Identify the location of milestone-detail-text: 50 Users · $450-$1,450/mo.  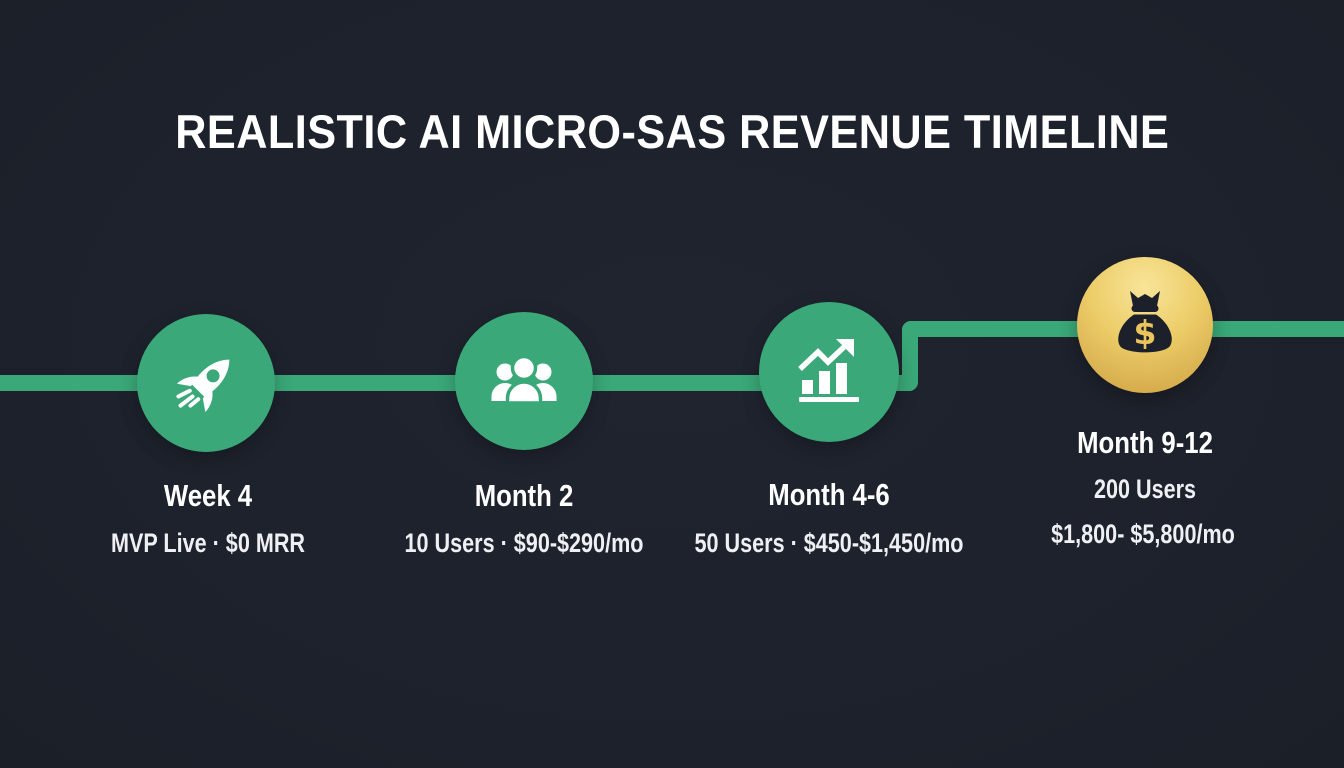
(829, 543).